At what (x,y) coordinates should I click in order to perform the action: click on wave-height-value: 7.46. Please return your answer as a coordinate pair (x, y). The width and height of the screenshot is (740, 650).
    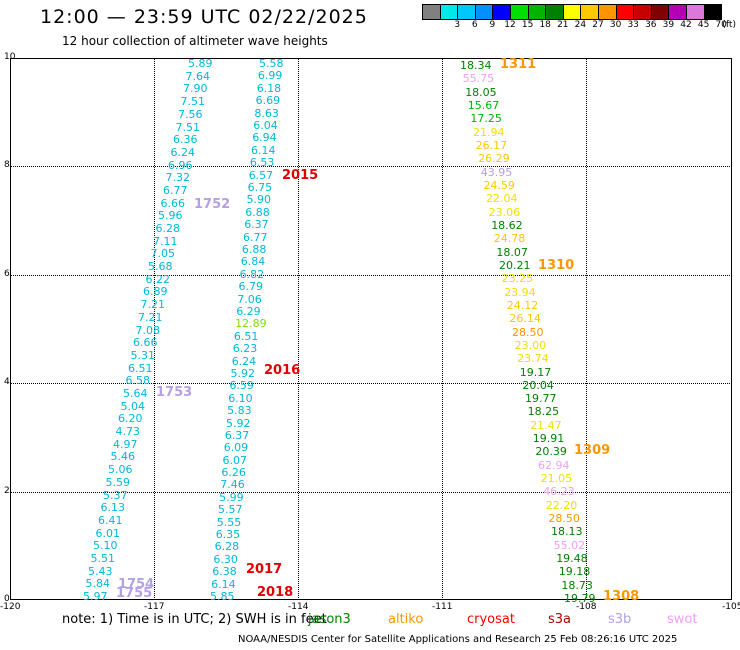
    Looking at the image, I should click on (232, 485).